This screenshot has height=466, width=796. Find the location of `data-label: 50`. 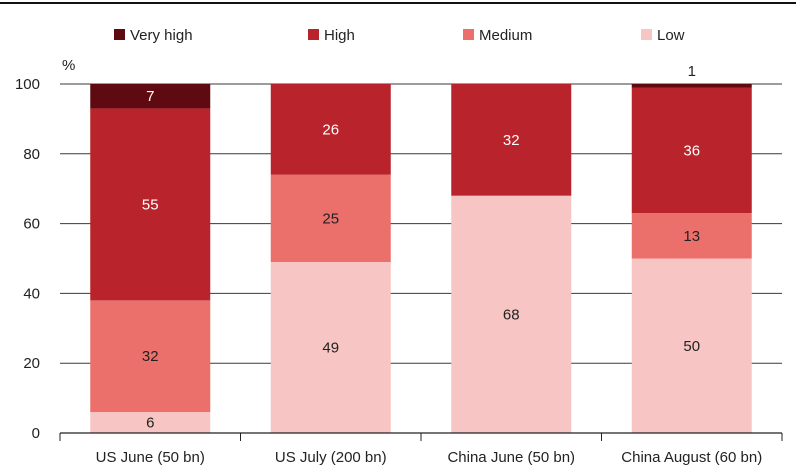

data-label: 50 is located at coordinates (691, 346).